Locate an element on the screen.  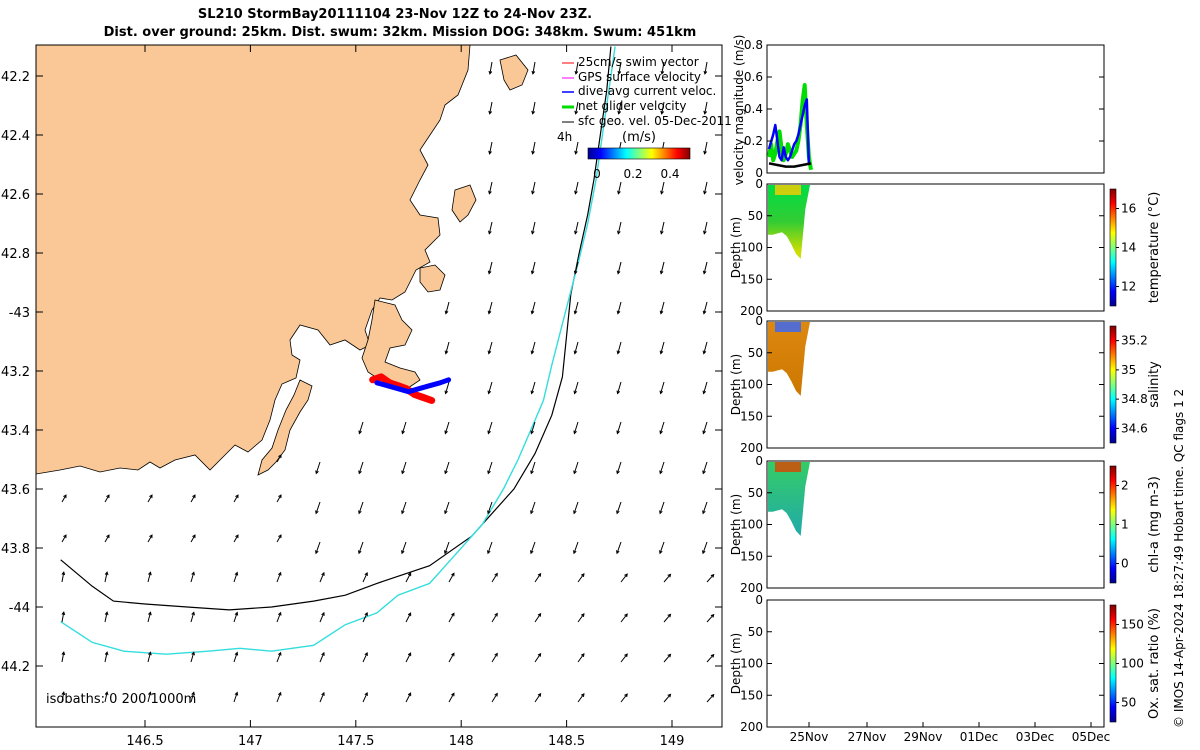
legend-cbar-tick: 0 is located at coordinates (597, 174).